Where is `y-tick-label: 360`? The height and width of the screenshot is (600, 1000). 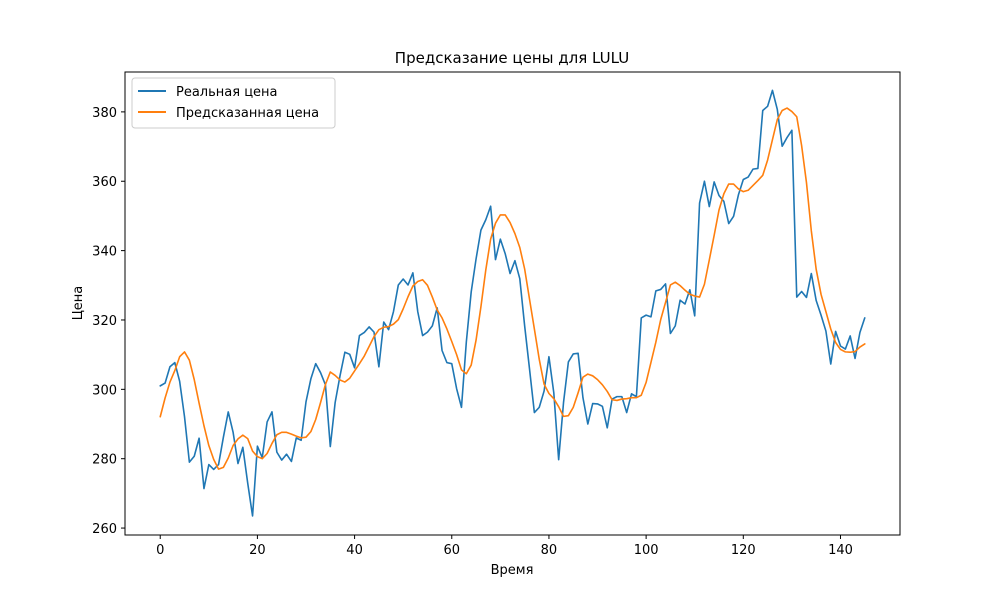 y-tick-label: 360 is located at coordinates (104, 182).